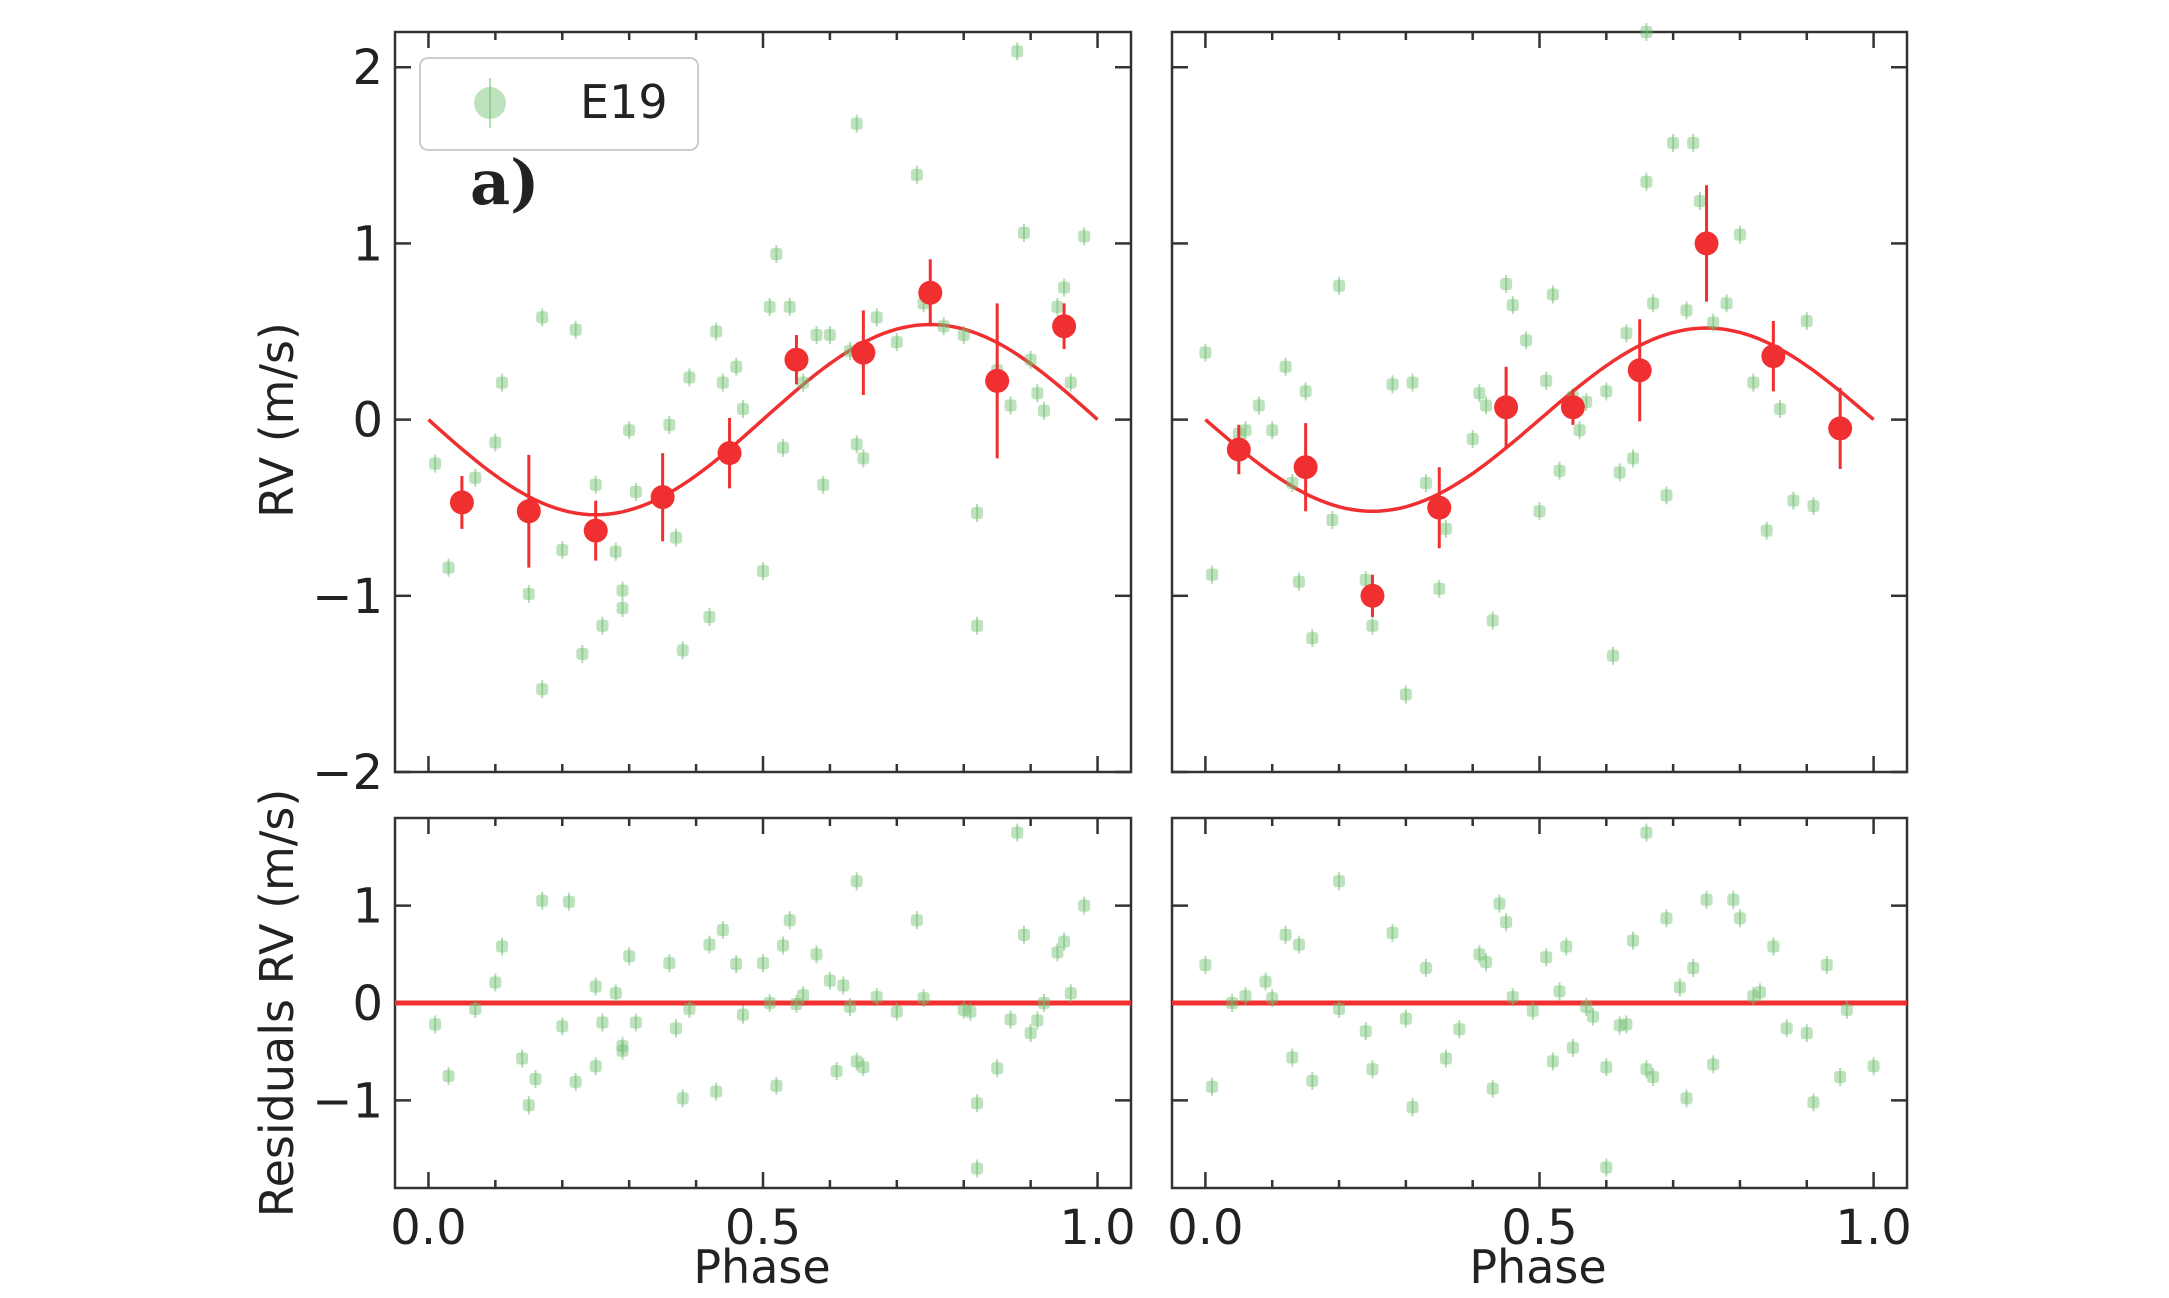 This screenshot has width=2169, height=1298. I want to click on x-tick-label: 0.0, so click(1205, 1228).